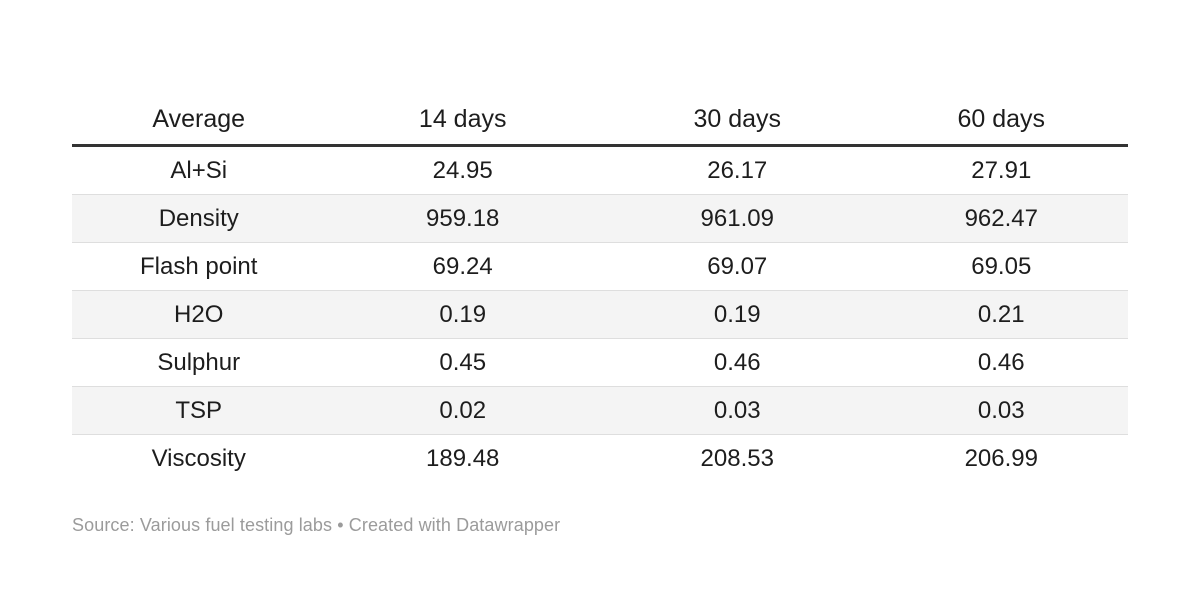  What do you see at coordinates (1001, 266) in the screenshot?
I see `cell-value-60-days: 69.05` at bounding box center [1001, 266].